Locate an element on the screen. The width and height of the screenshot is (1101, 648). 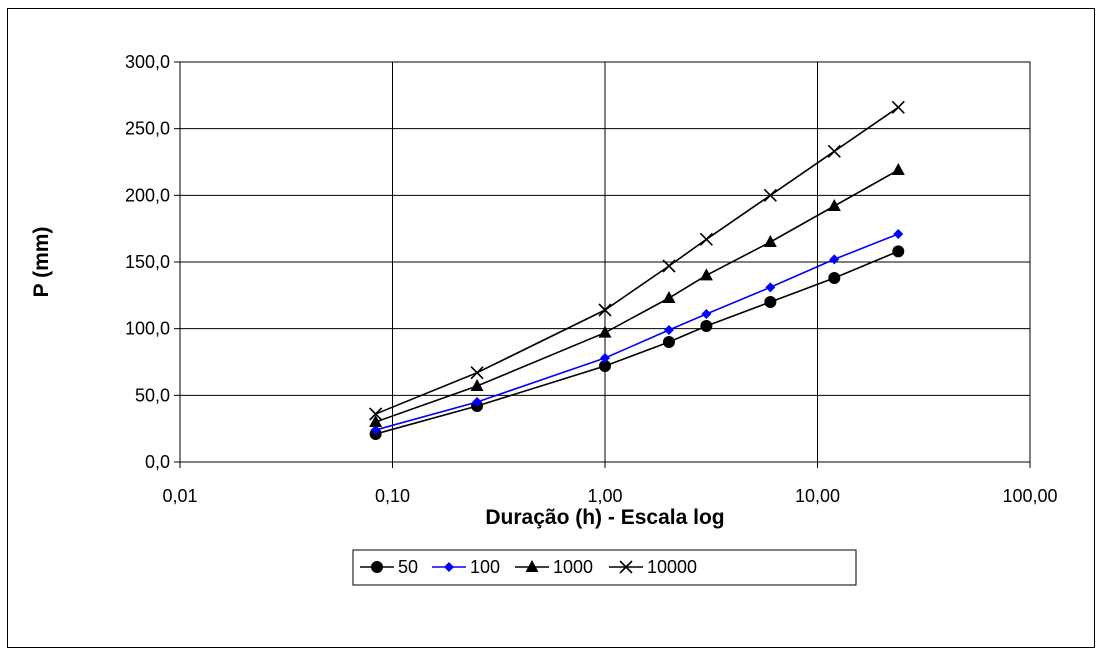
legend-item-1000: 1000 is located at coordinates (554, 567).